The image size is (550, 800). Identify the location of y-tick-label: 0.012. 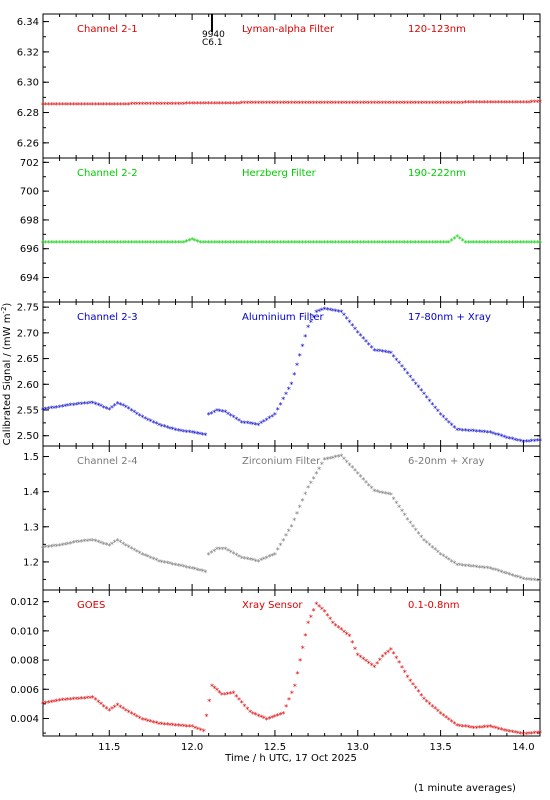
(24, 602).